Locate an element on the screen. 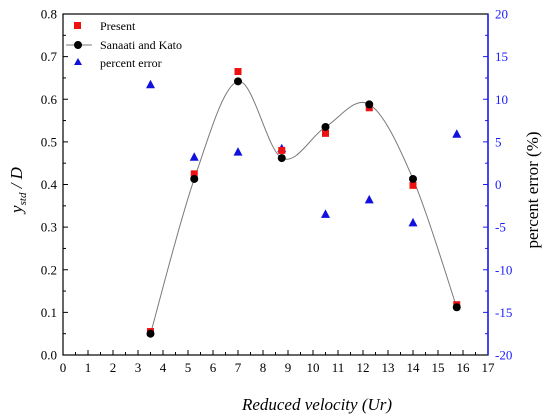 The height and width of the screenshot is (420, 550). legend-present-label: Present is located at coordinates (118, 26).